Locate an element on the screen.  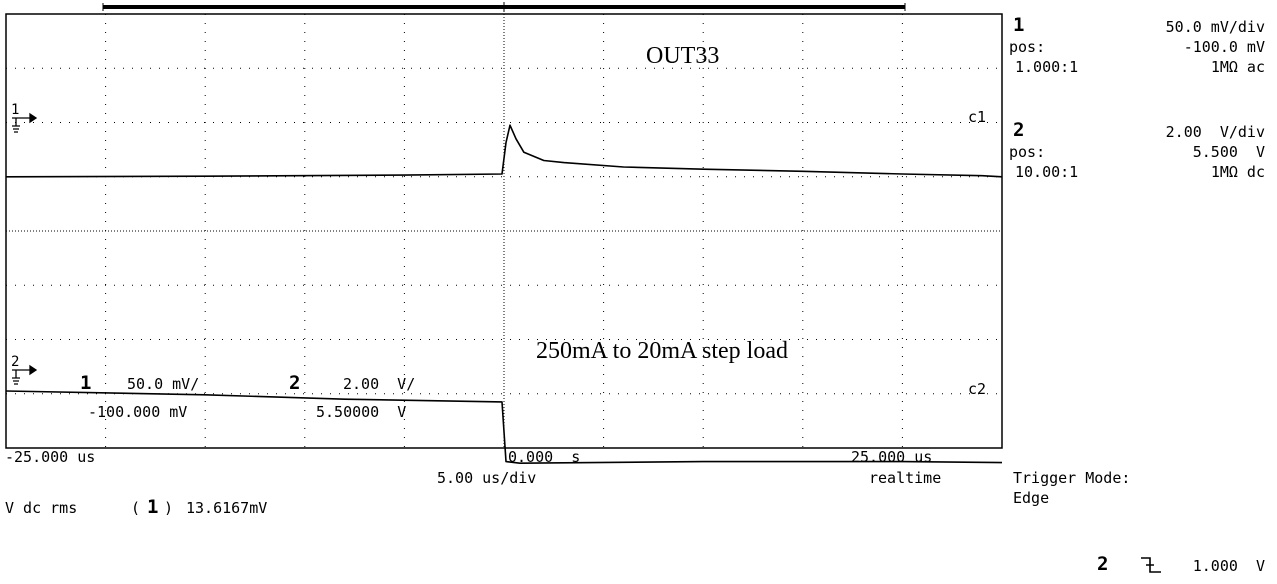
measurement-label: V dc rms is located at coordinates (41, 508).